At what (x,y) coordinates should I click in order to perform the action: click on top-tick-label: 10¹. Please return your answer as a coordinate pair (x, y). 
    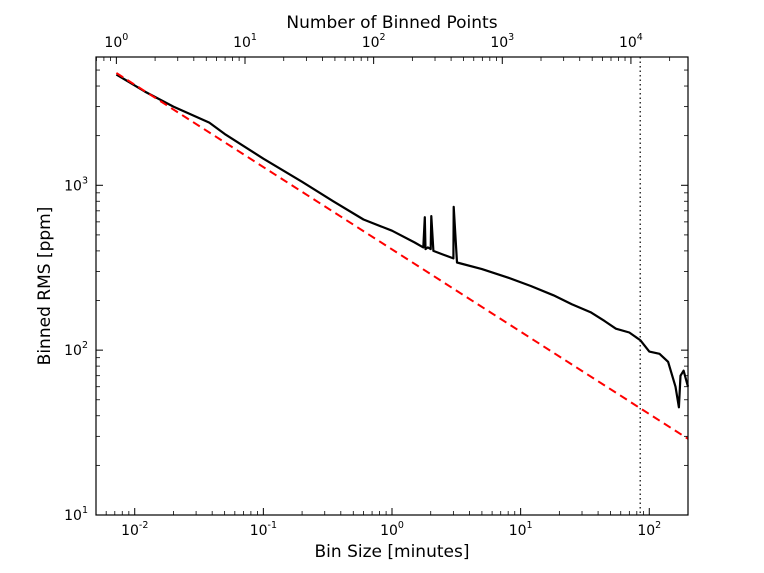
    Looking at the image, I should click on (245, 41).